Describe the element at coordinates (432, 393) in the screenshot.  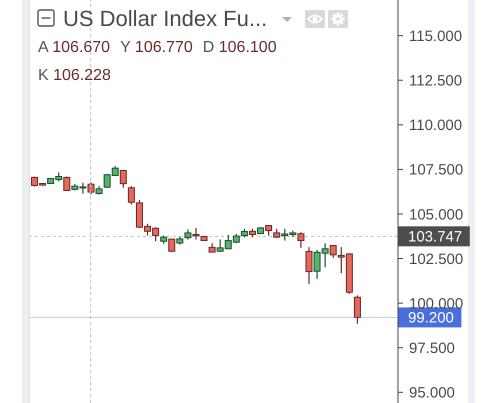
I see `y-tick-label: 95.000` at that location.